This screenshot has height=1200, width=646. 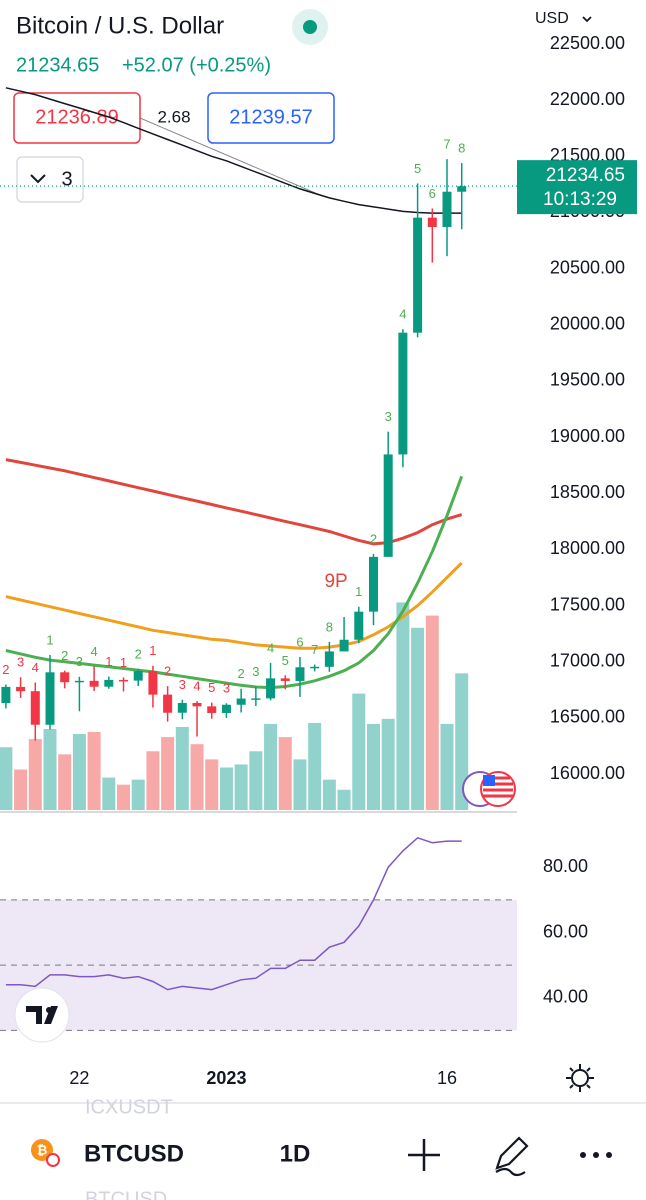 I want to click on currency-selector: USD, so click(x=552, y=18).